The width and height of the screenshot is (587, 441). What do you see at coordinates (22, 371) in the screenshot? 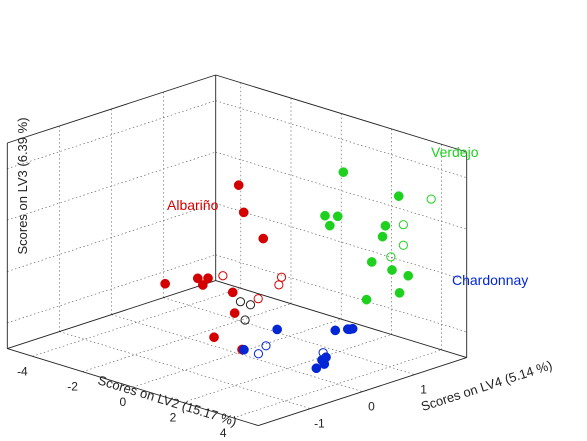
I see `x-tick-label: -4` at bounding box center [22, 371].